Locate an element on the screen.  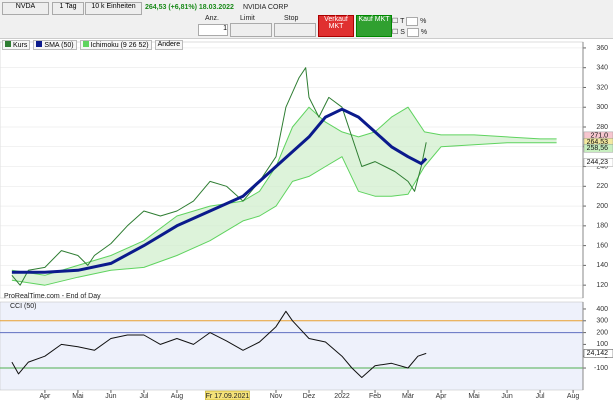
last-label: 24,142 is located at coordinates (598, 353).